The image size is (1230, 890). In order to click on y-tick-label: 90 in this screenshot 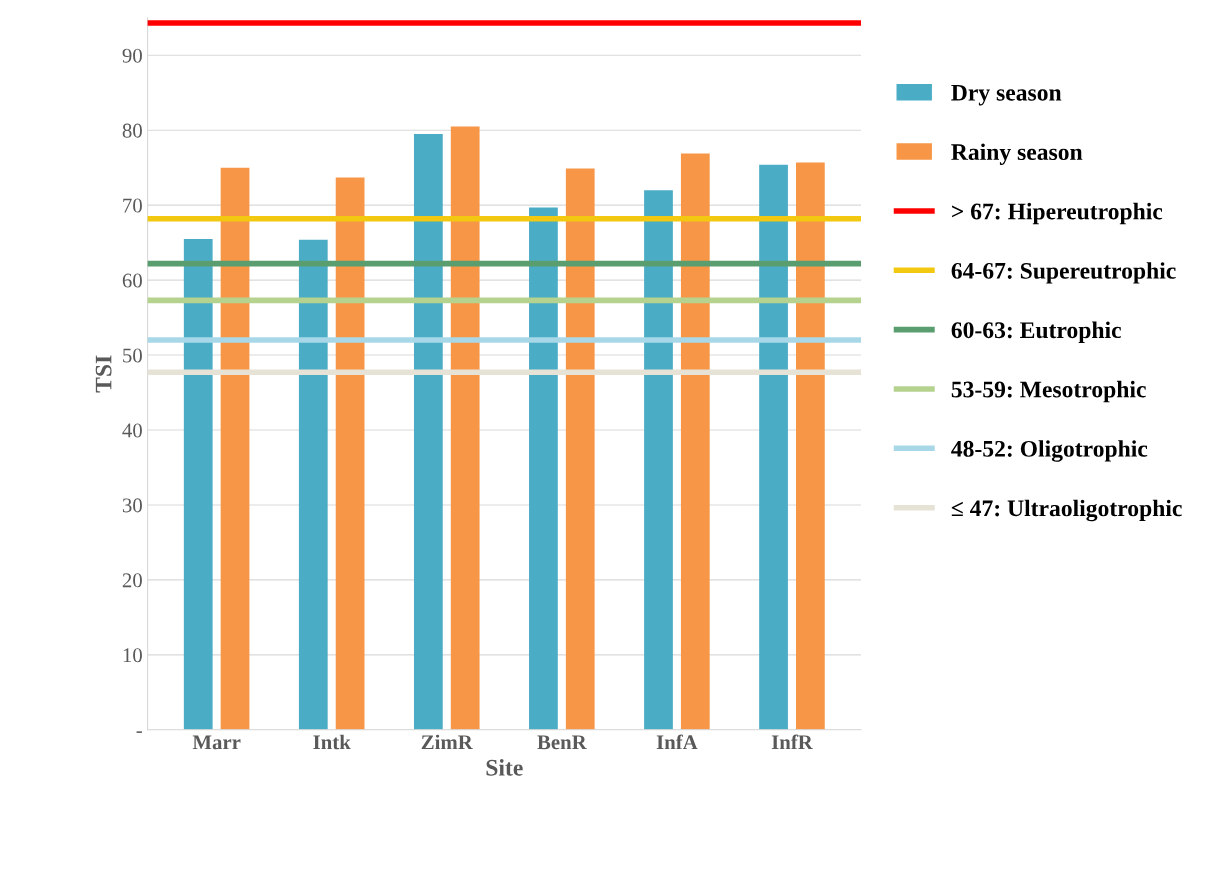, I will do `click(132, 55)`.